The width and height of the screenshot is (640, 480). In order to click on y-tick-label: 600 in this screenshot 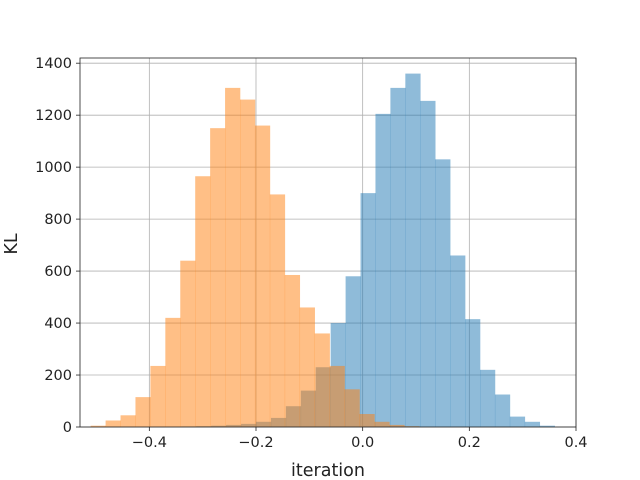, I will do `click(58, 272)`.